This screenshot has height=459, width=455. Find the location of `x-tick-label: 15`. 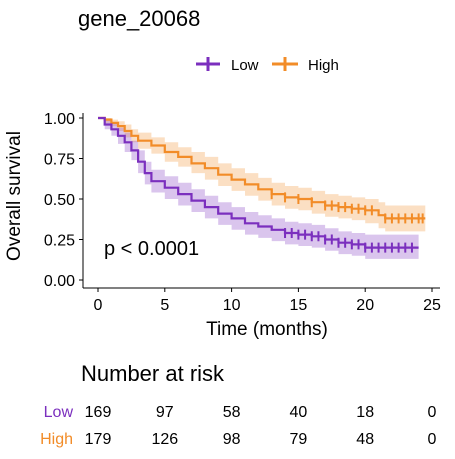

x-tick-label: 15 is located at coordinates (299, 305).